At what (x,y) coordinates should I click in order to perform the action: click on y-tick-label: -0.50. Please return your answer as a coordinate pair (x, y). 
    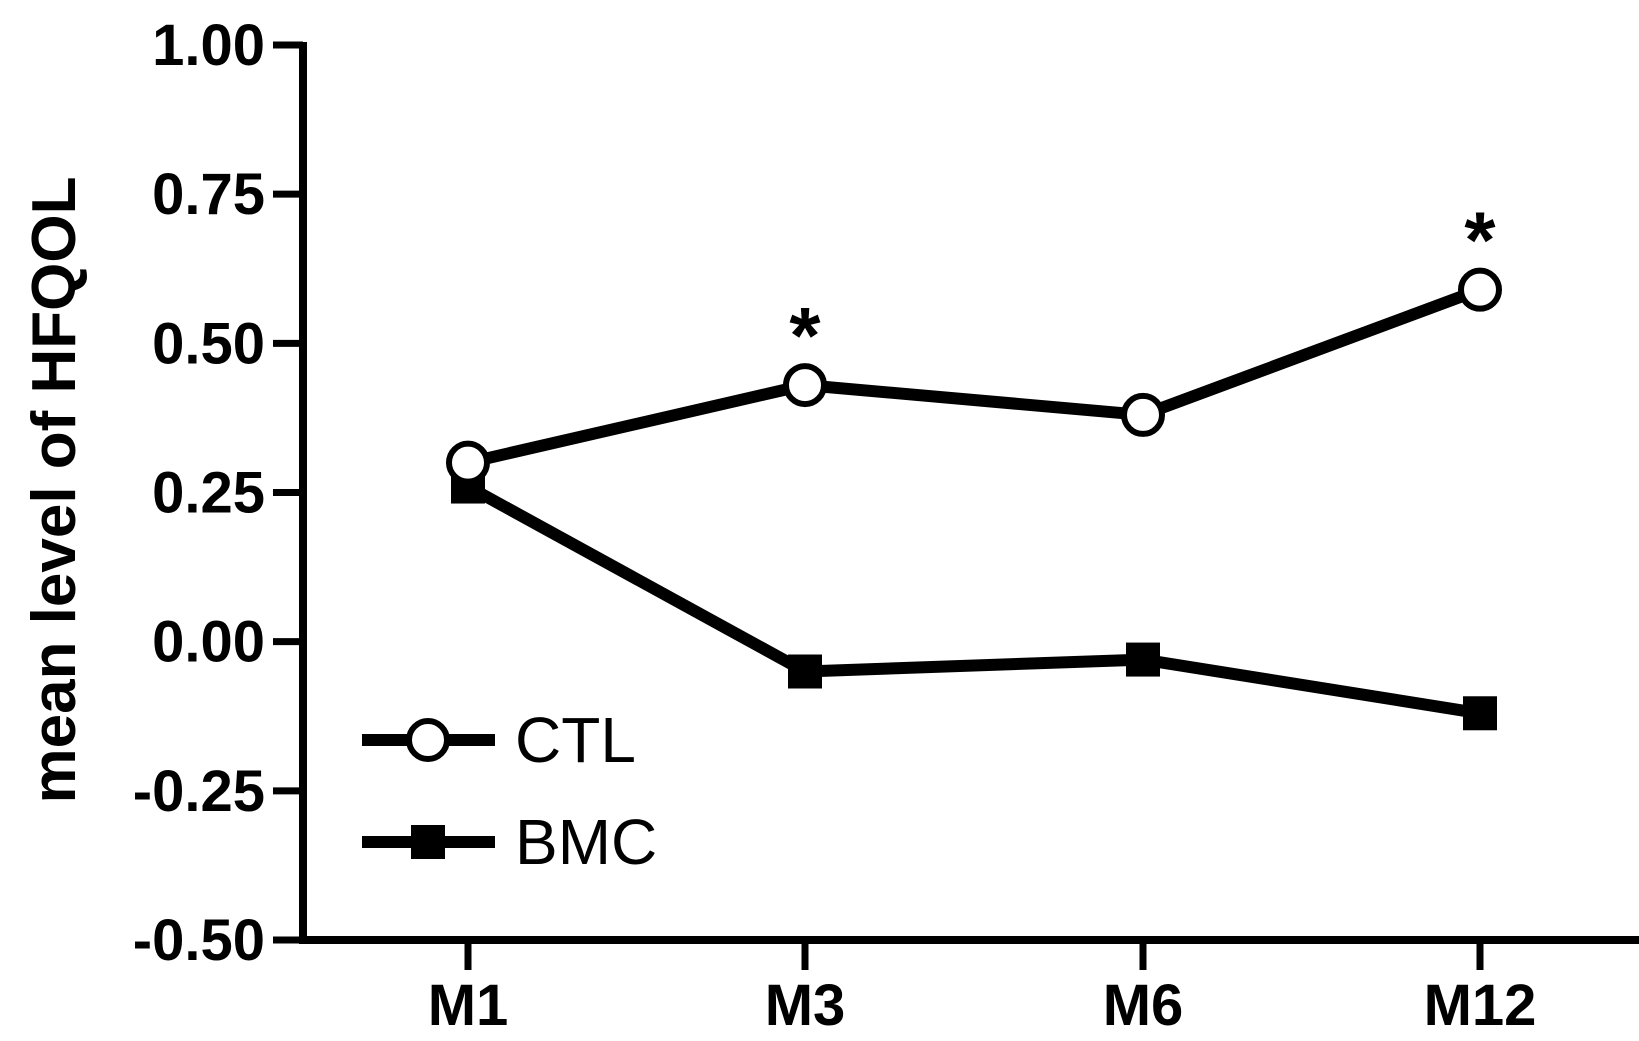
    Looking at the image, I should click on (199, 940).